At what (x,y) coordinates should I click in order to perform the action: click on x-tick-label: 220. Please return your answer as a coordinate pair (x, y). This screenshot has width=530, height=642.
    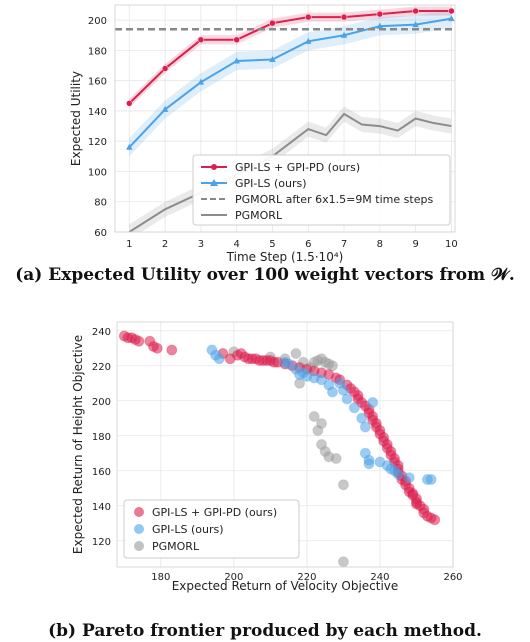
    Looking at the image, I should click on (306, 577).